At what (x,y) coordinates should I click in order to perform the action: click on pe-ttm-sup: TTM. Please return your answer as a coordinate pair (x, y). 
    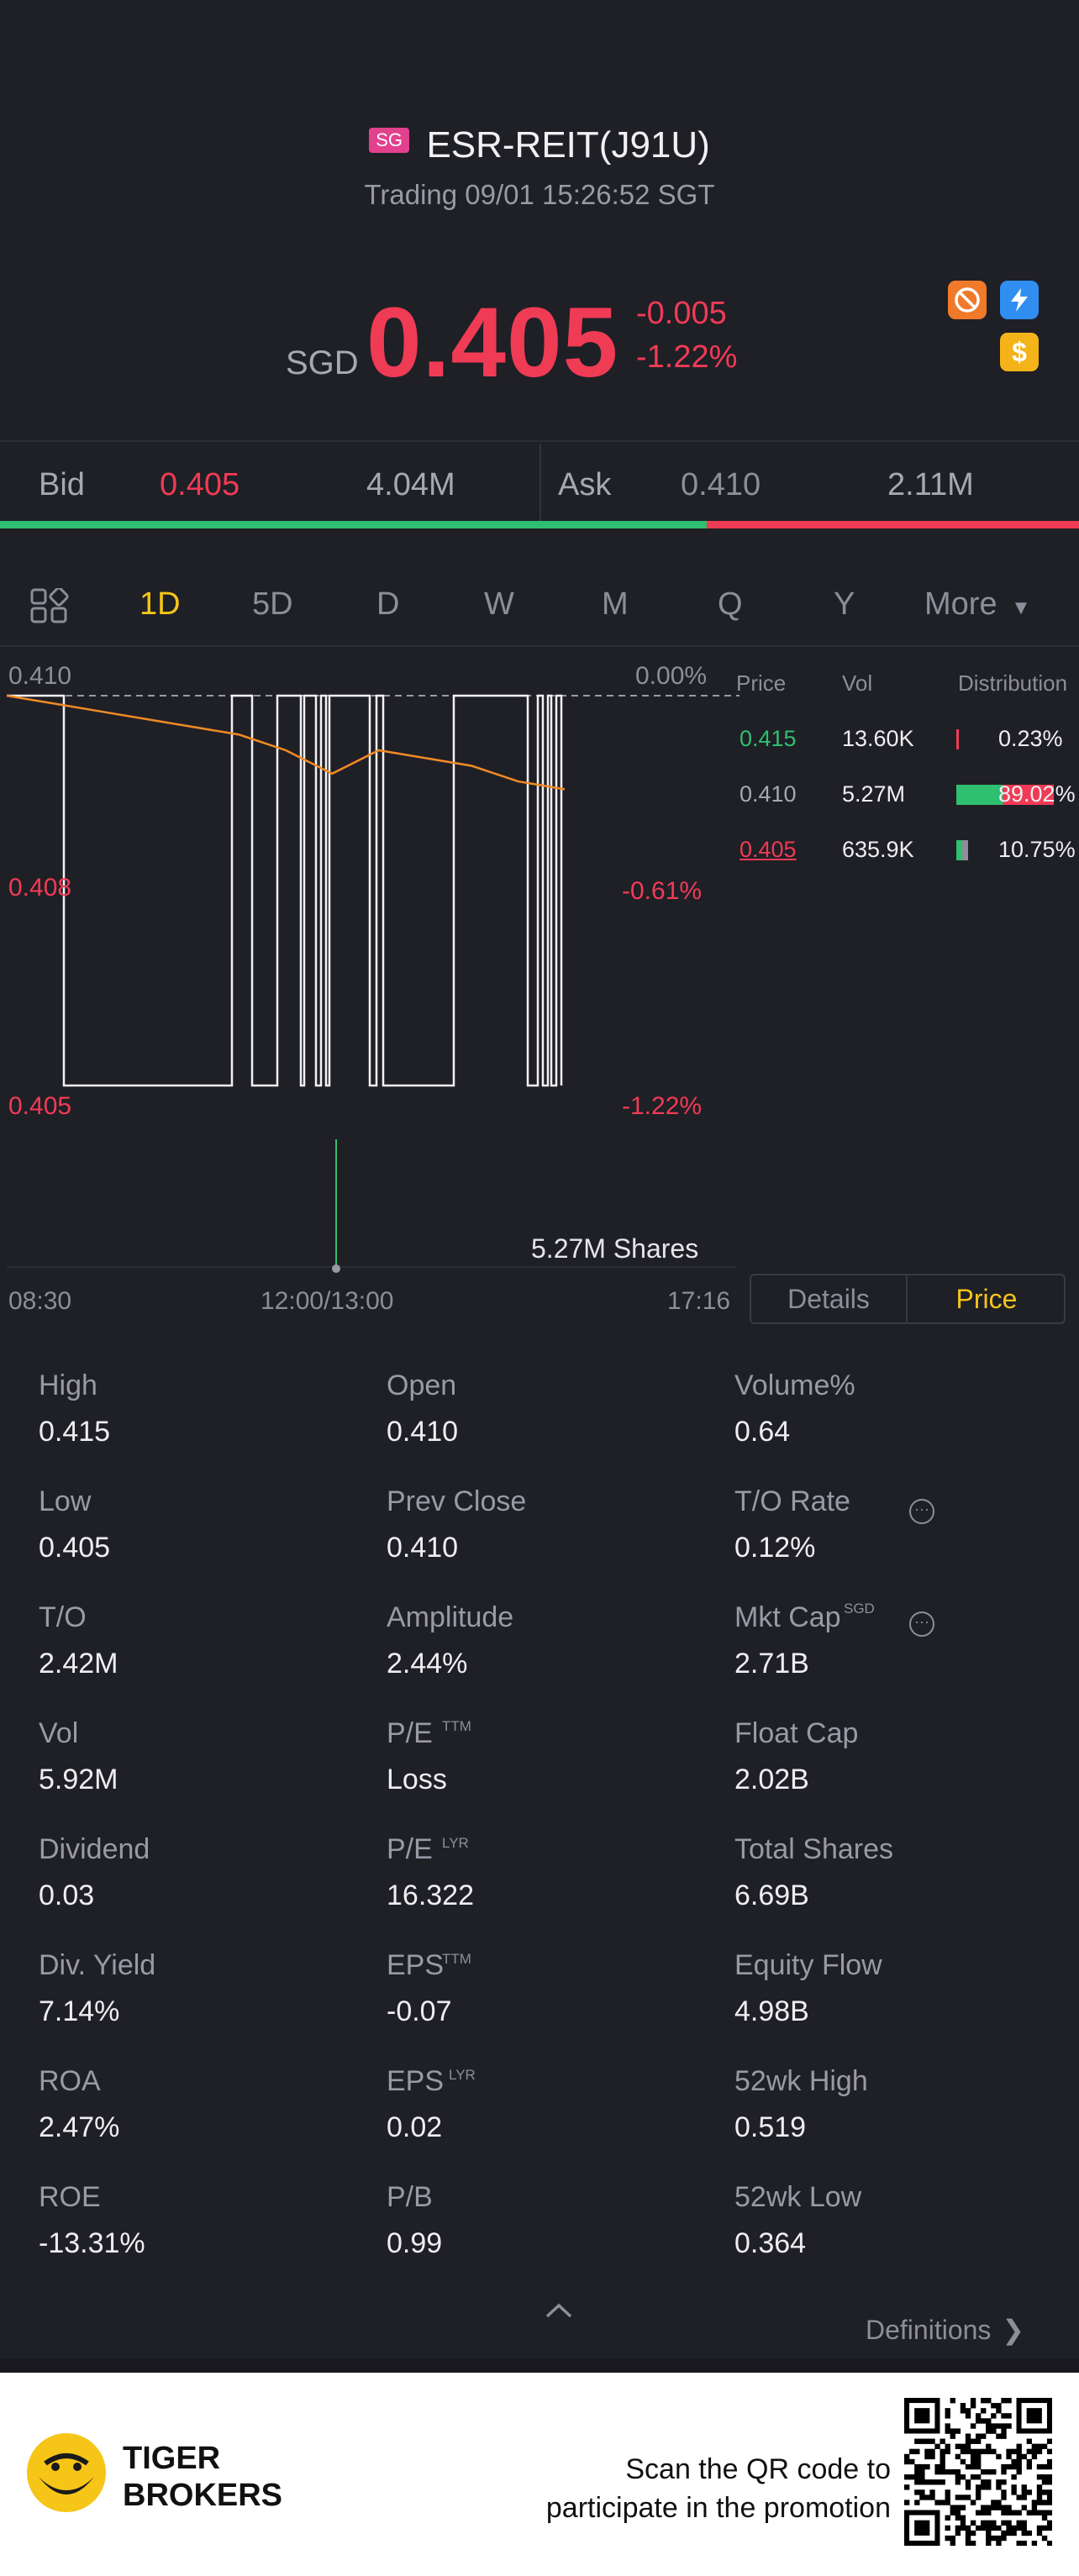
    Looking at the image, I should click on (456, 1726).